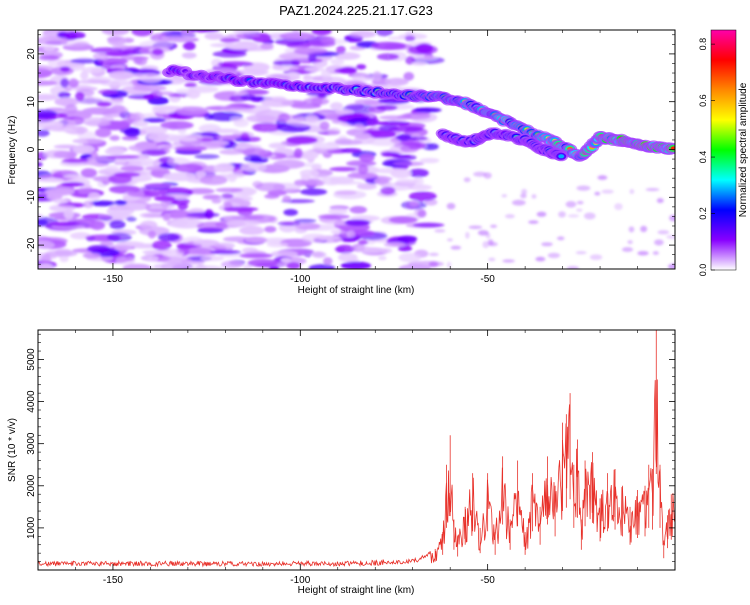  I want to click on colorbar-tick-label: 0.0, so click(703, 270).